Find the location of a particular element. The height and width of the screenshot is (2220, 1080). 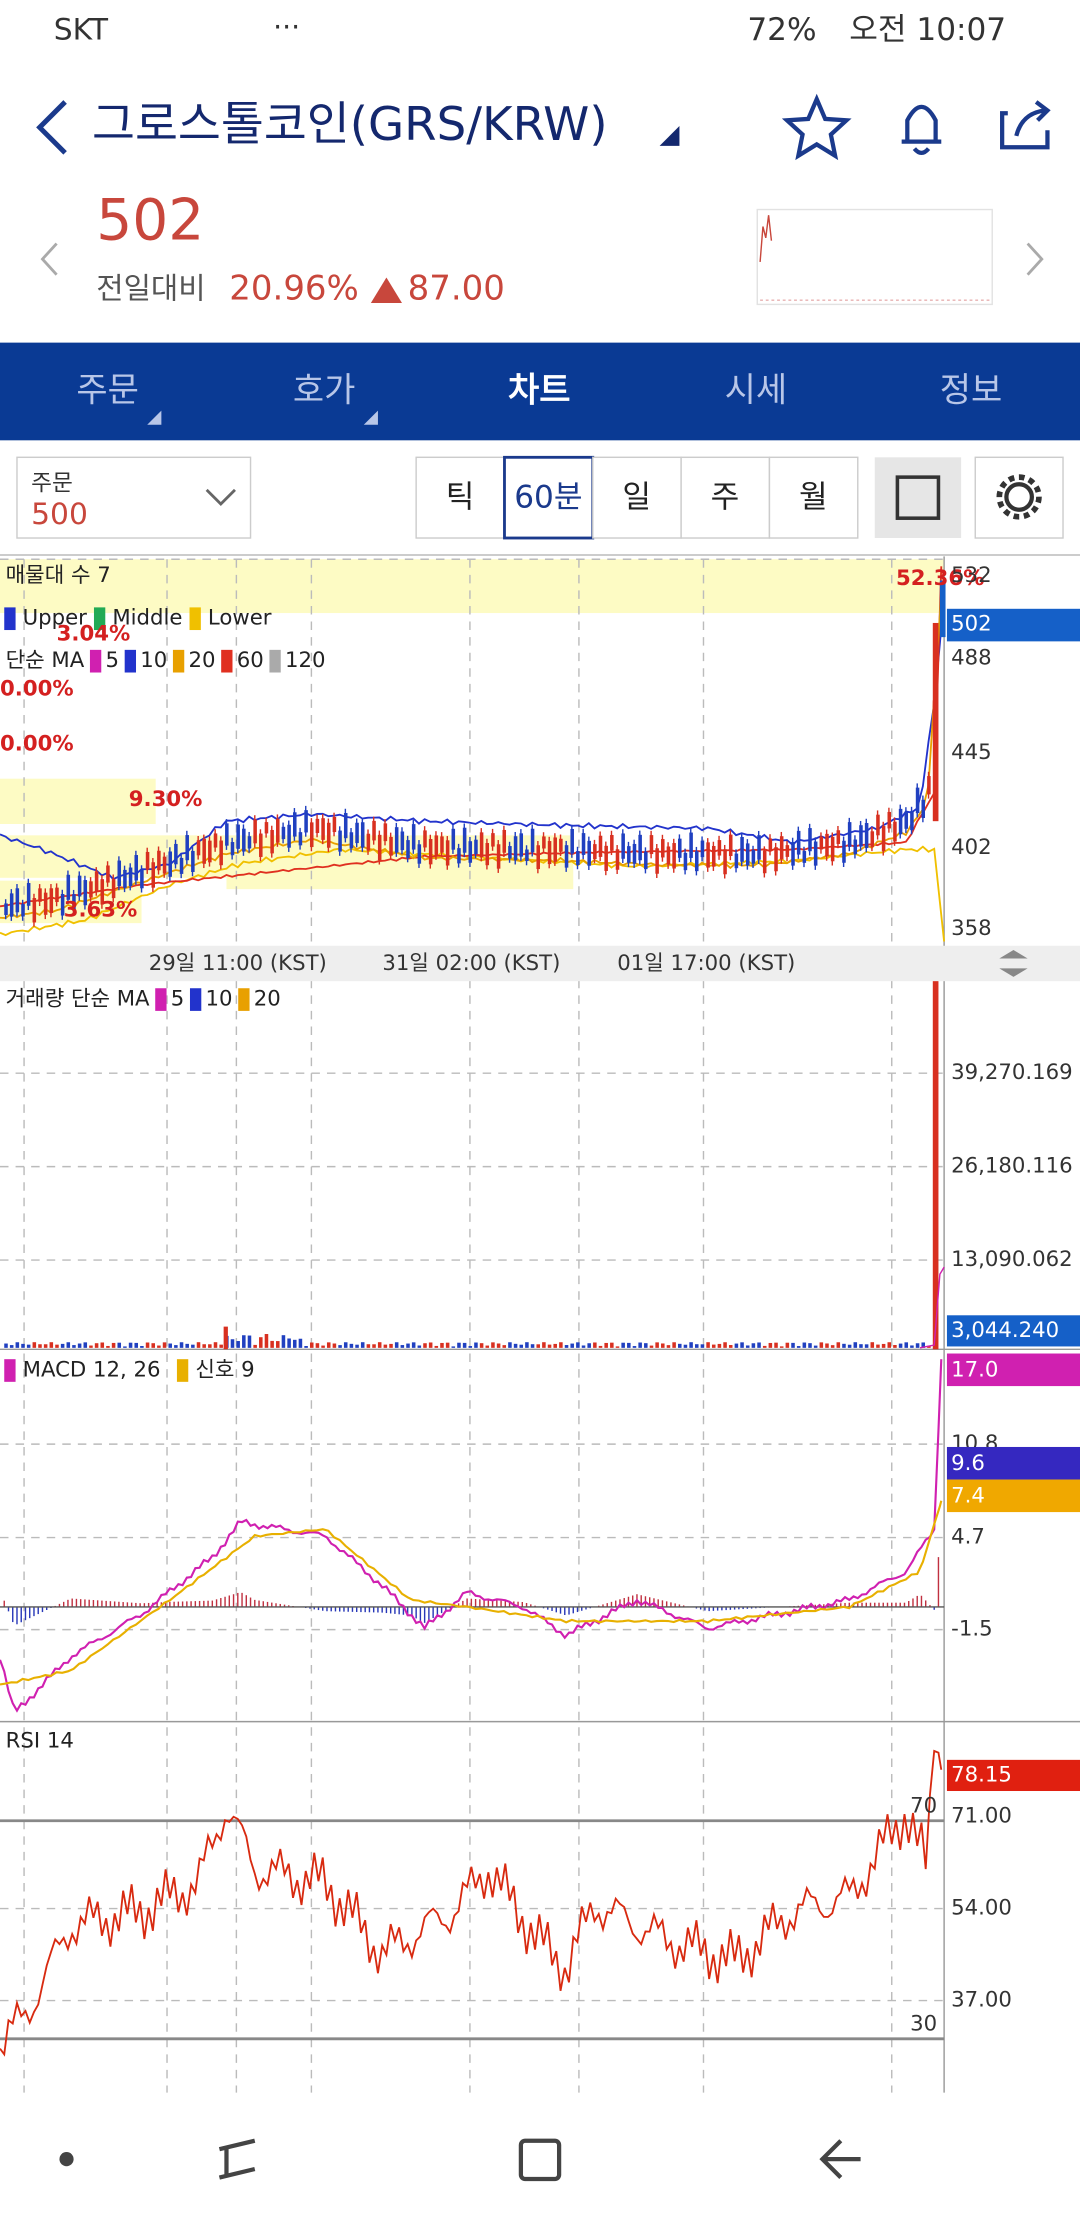

tab: 호가 is located at coordinates (324, 391).